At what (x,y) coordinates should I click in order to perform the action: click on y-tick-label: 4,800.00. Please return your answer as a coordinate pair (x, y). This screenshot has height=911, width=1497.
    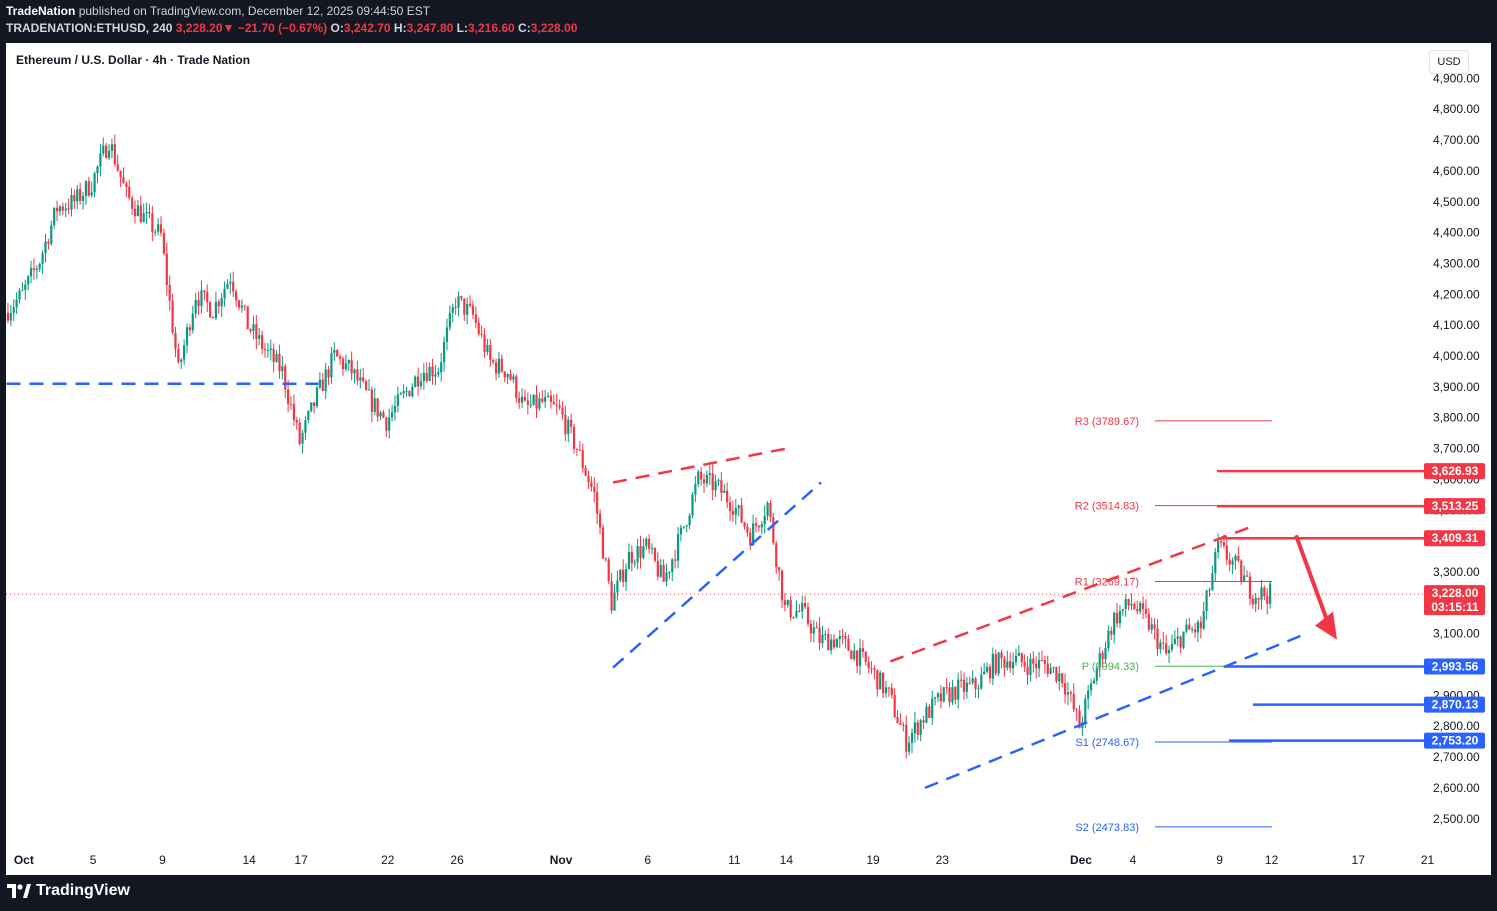
    Looking at the image, I should click on (1456, 109).